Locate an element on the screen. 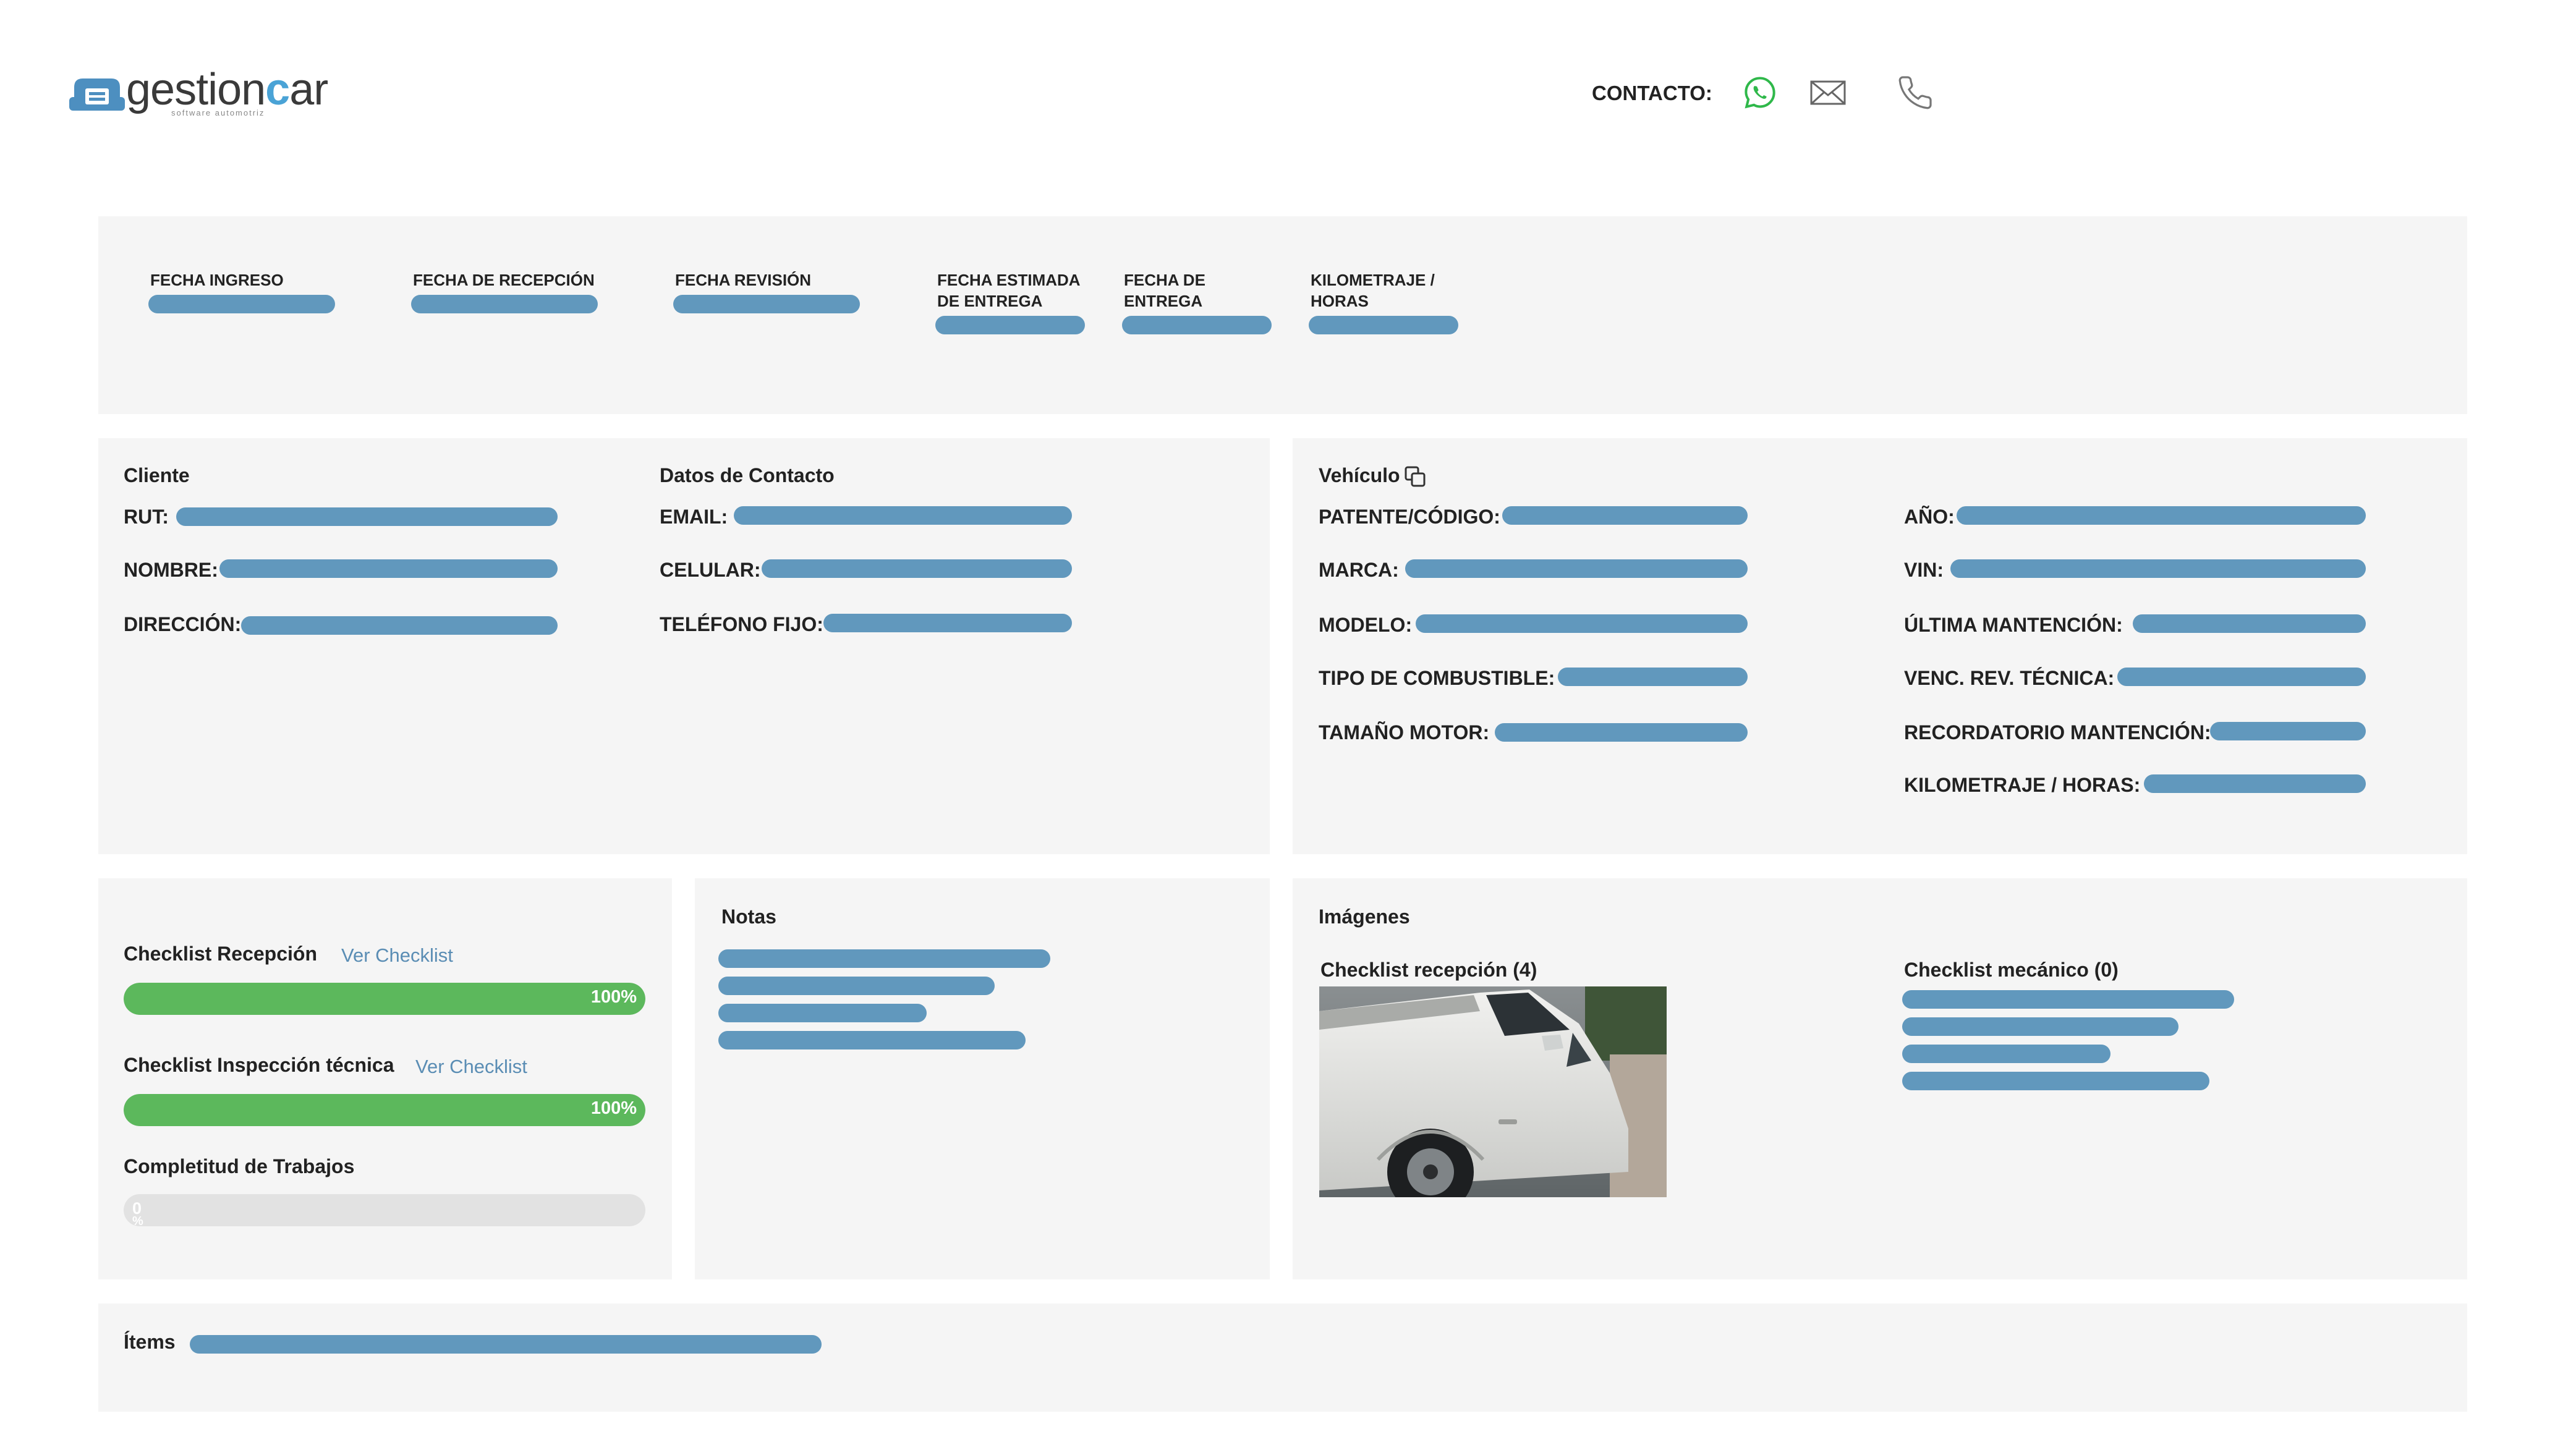 The image size is (2576, 1450). tipo-combustible-value is located at coordinates (1653, 677).